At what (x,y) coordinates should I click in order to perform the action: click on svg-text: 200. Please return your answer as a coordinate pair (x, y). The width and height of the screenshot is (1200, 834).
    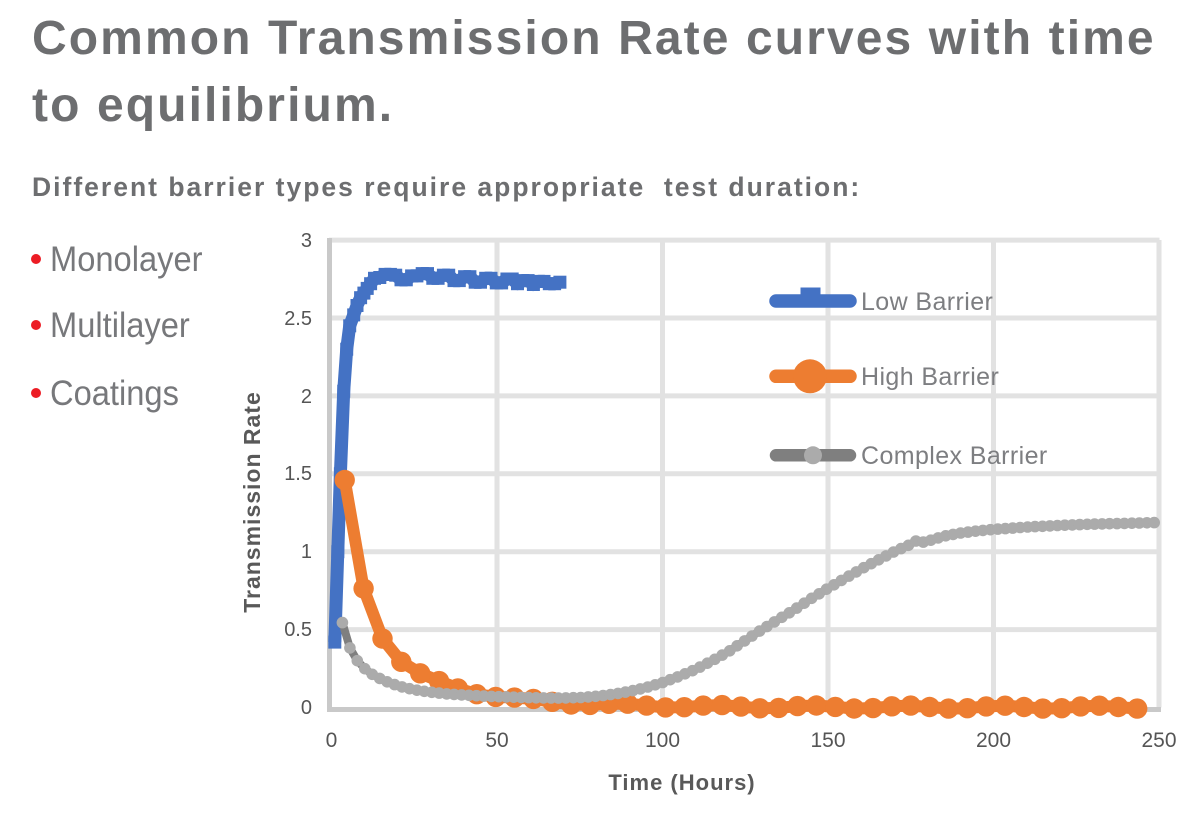
    Looking at the image, I should click on (993, 740).